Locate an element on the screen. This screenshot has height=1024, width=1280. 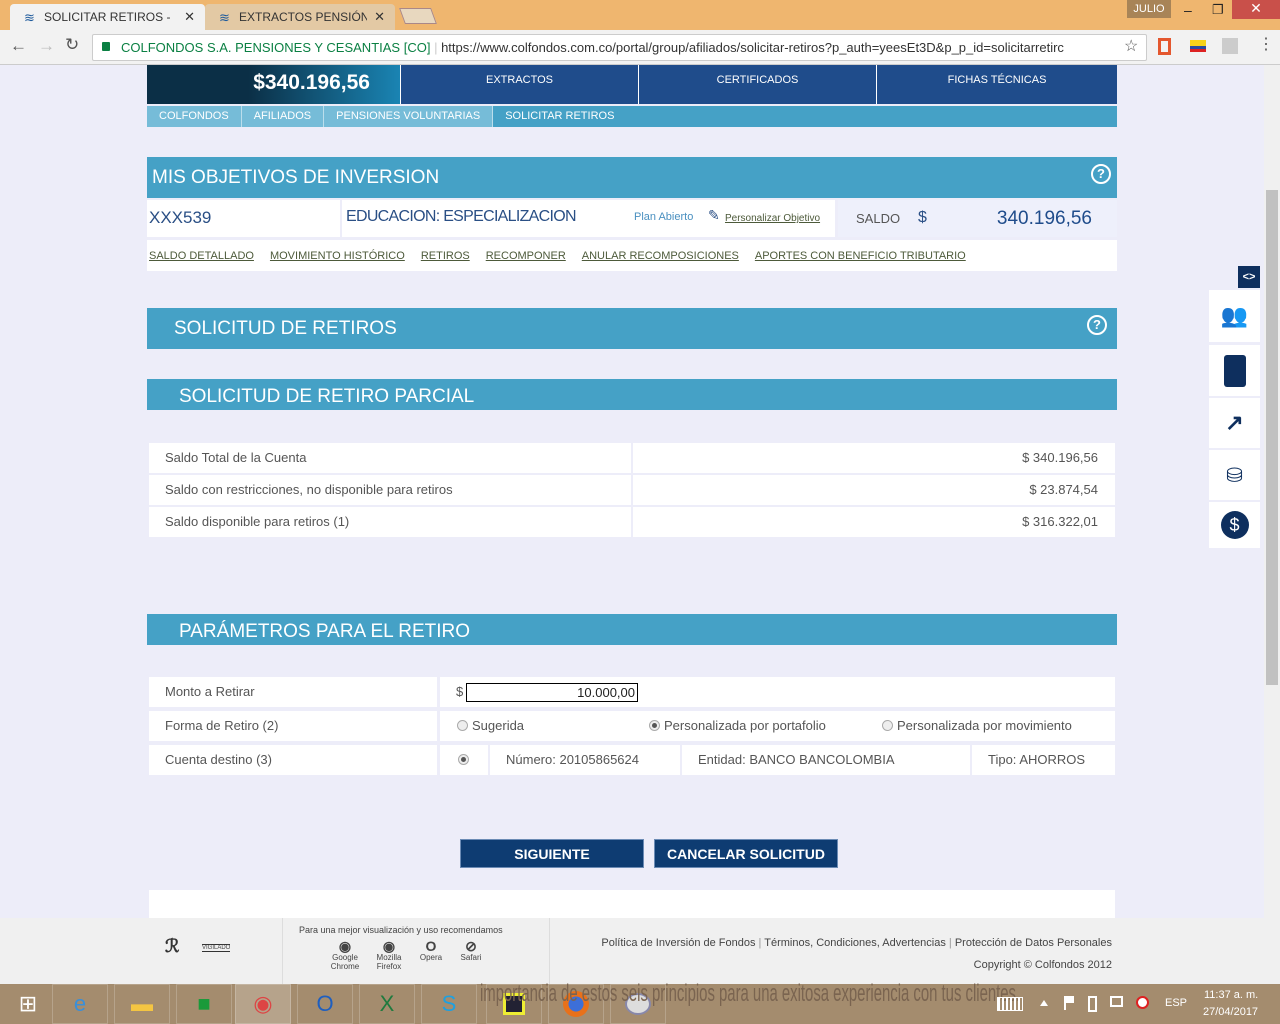
tab-title: EXTRACTOS PENSIÓN OF is located at coordinates (303, 17).